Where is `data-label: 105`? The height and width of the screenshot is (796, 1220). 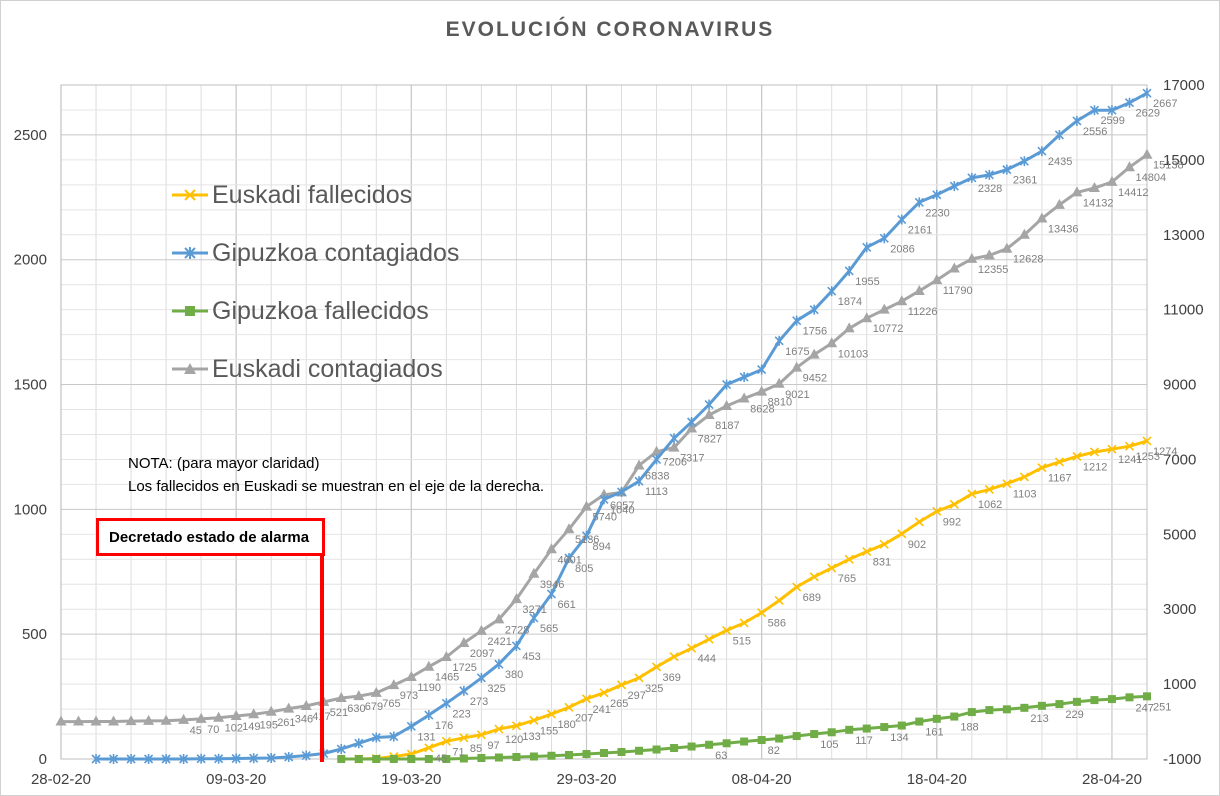 data-label: 105 is located at coordinates (829, 745).